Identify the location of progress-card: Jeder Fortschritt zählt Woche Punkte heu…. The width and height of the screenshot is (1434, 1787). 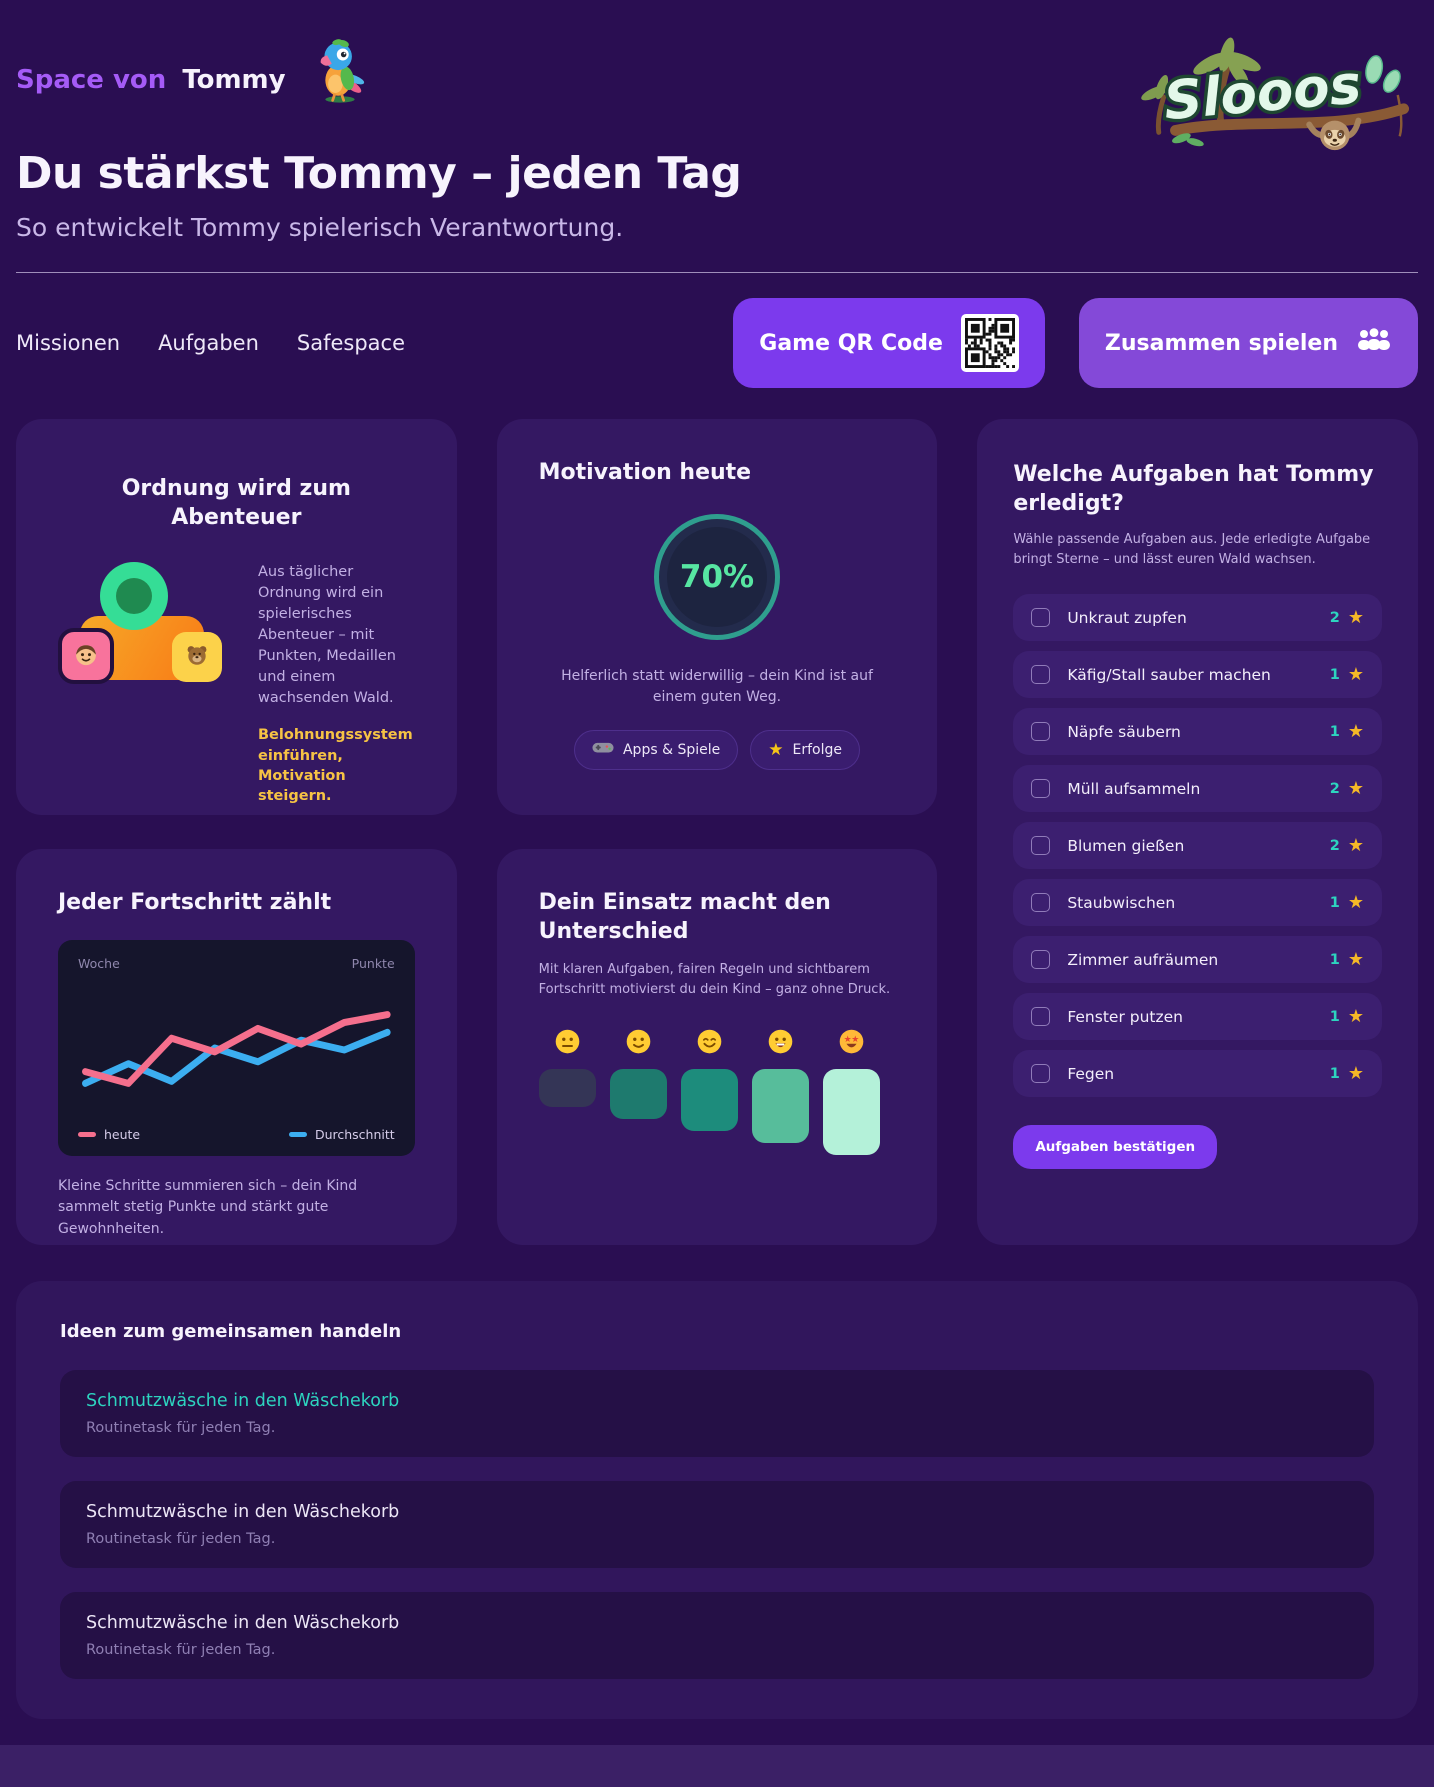
(236, 1047).